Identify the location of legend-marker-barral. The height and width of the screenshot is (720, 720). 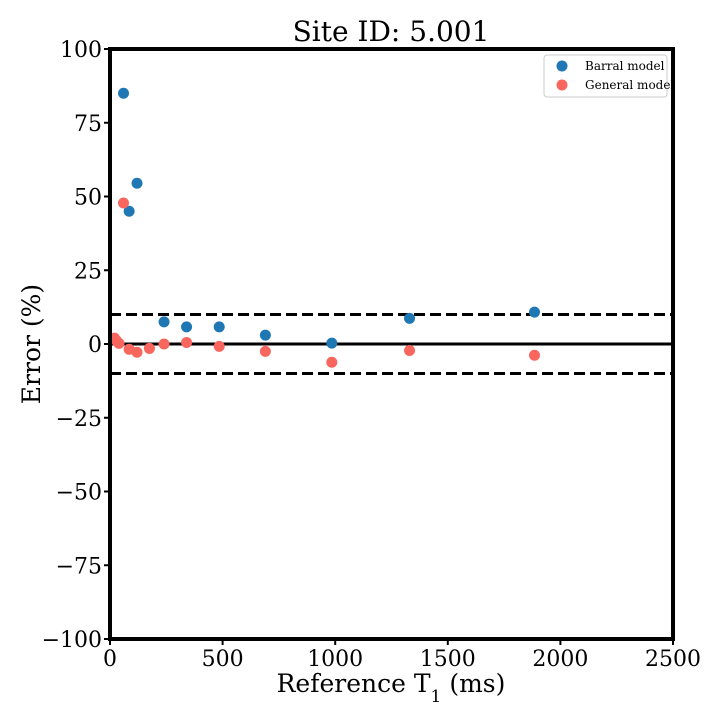
(562, 66).